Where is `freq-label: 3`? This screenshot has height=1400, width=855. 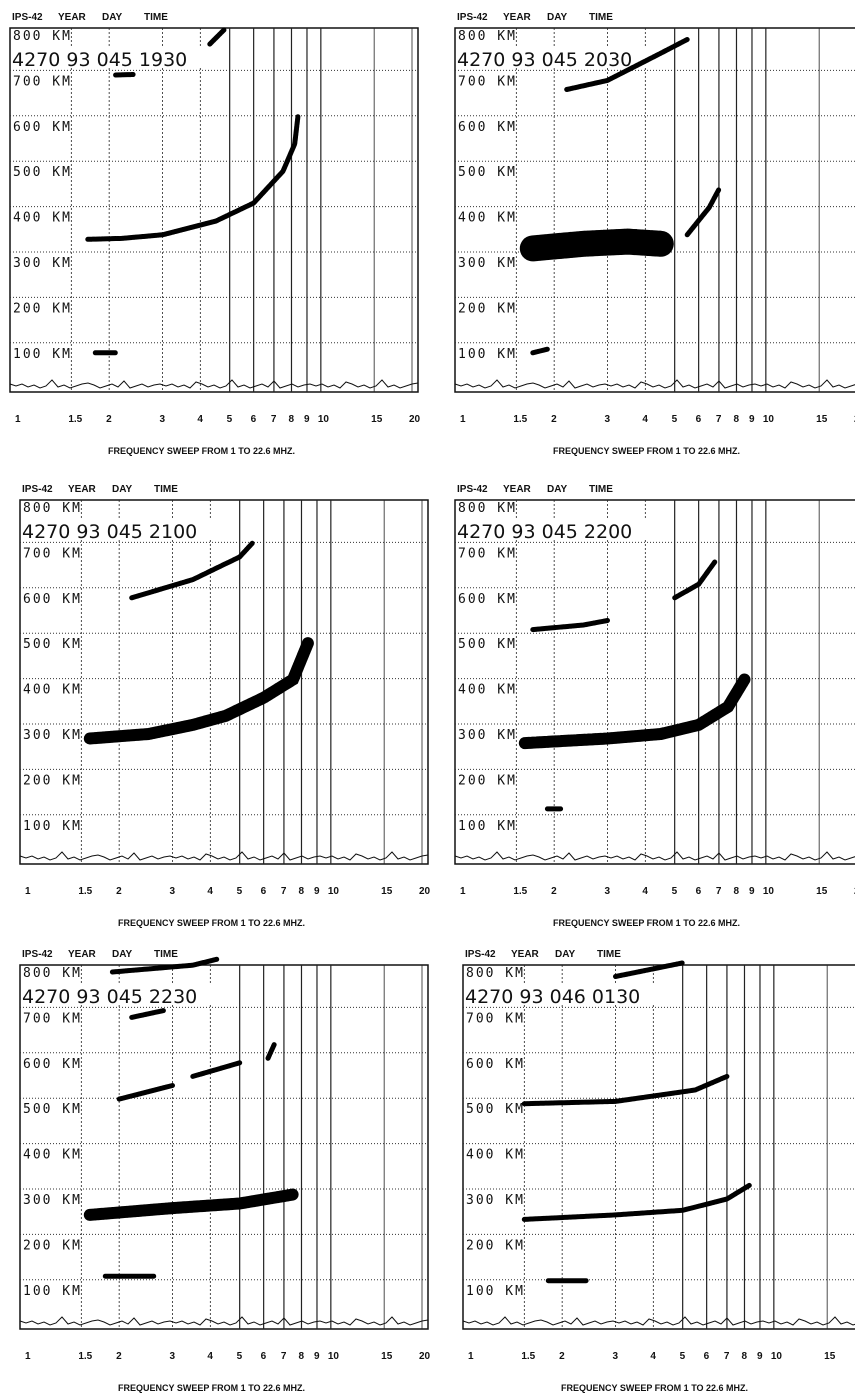 freq-label: 3 is located at coordinates (172, 891).